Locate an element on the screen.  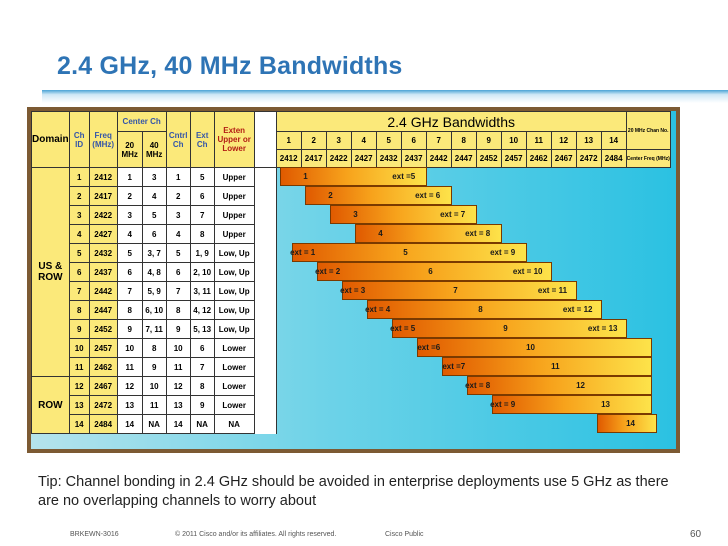
table-row: 10 2457 10 8 10 6 Lower is located at coordinates (351, 348).